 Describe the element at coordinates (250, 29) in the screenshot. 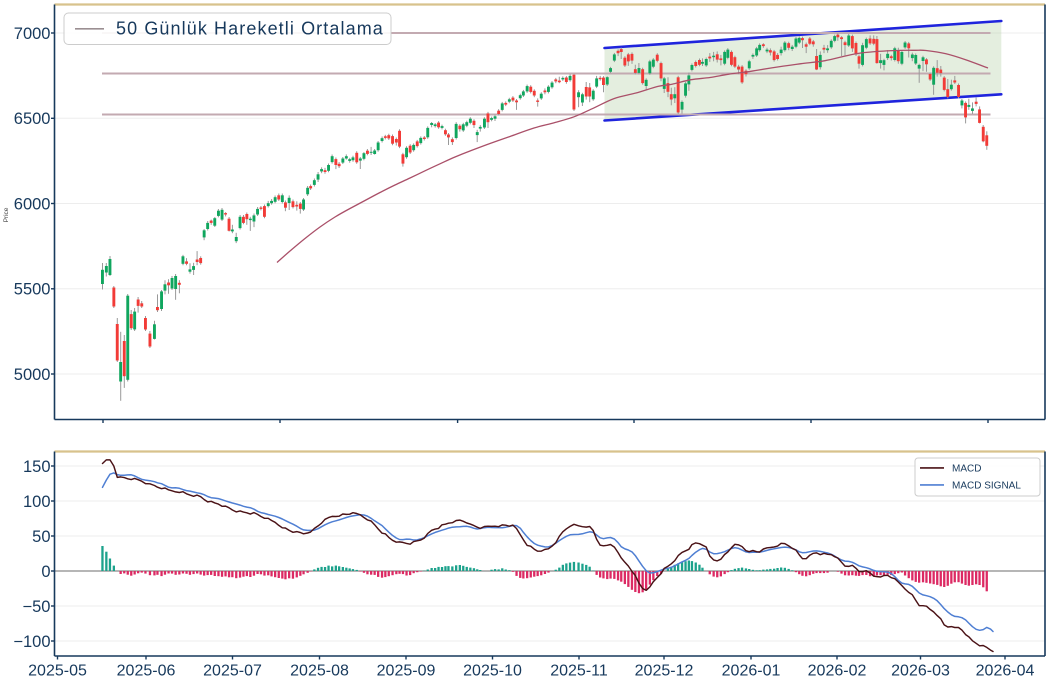

I see `svg-text: 50 Günlük Hareketli Ortalama` at that location.